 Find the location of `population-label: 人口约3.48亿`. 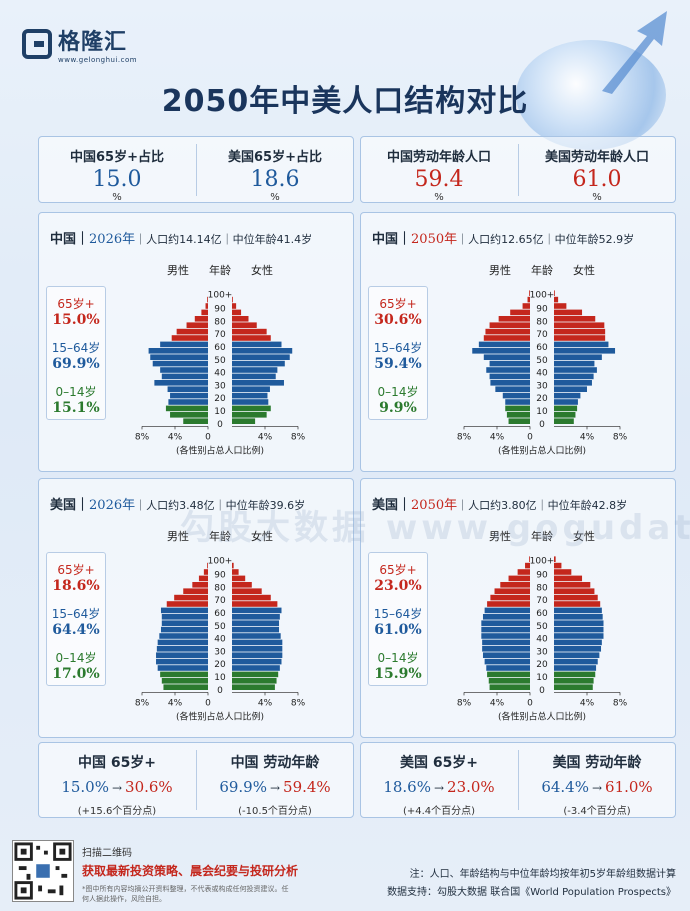

population-label: 人口约3.48亿 is located at coordinates (180, 505).